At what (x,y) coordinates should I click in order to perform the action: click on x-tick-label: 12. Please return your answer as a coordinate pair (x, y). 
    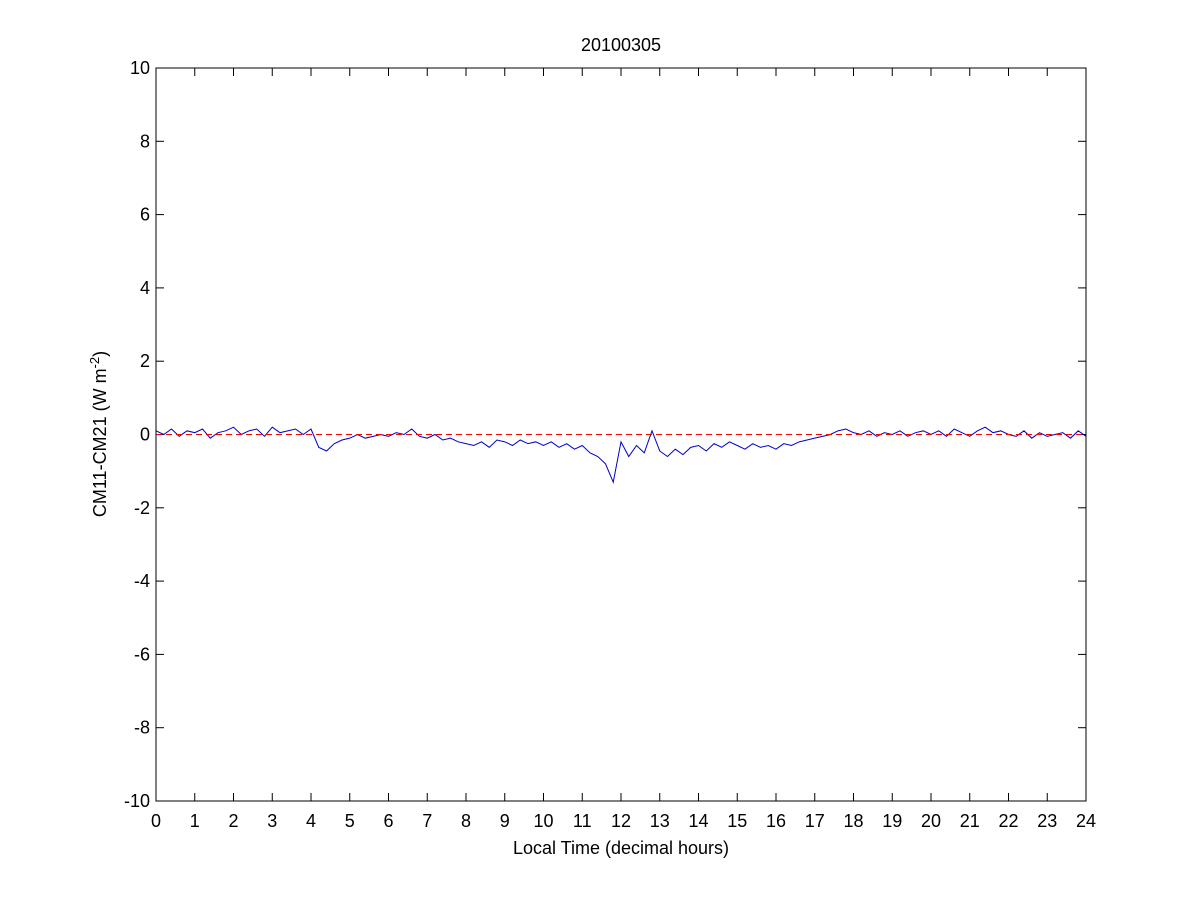
    Looking at the image, I should click on (621, 821).